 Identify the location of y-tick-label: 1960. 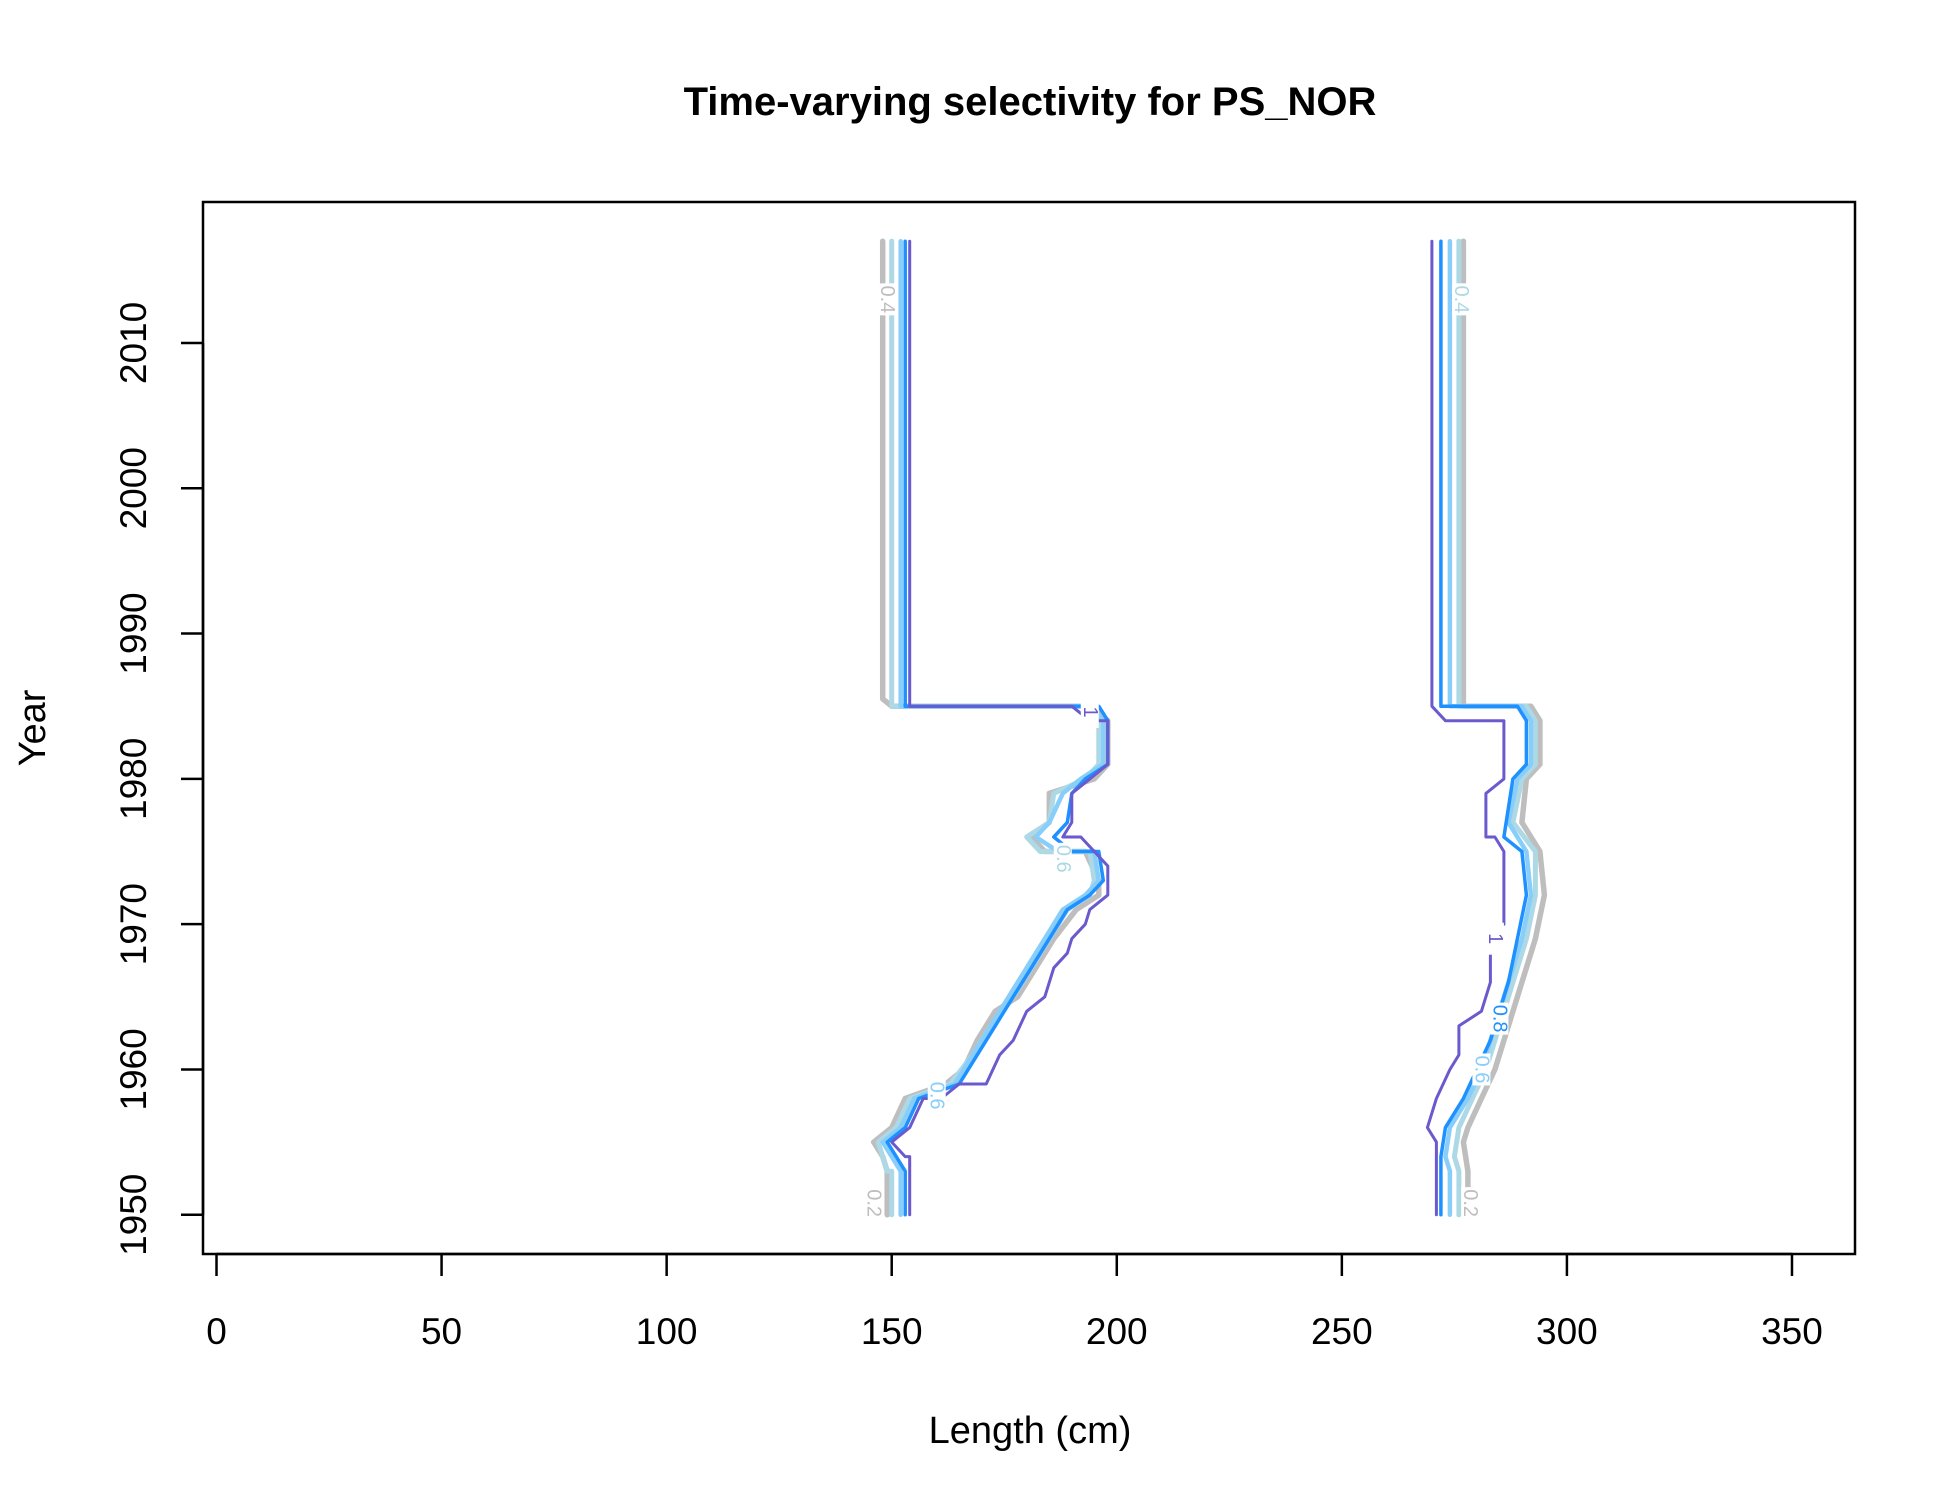
(133, 1069).